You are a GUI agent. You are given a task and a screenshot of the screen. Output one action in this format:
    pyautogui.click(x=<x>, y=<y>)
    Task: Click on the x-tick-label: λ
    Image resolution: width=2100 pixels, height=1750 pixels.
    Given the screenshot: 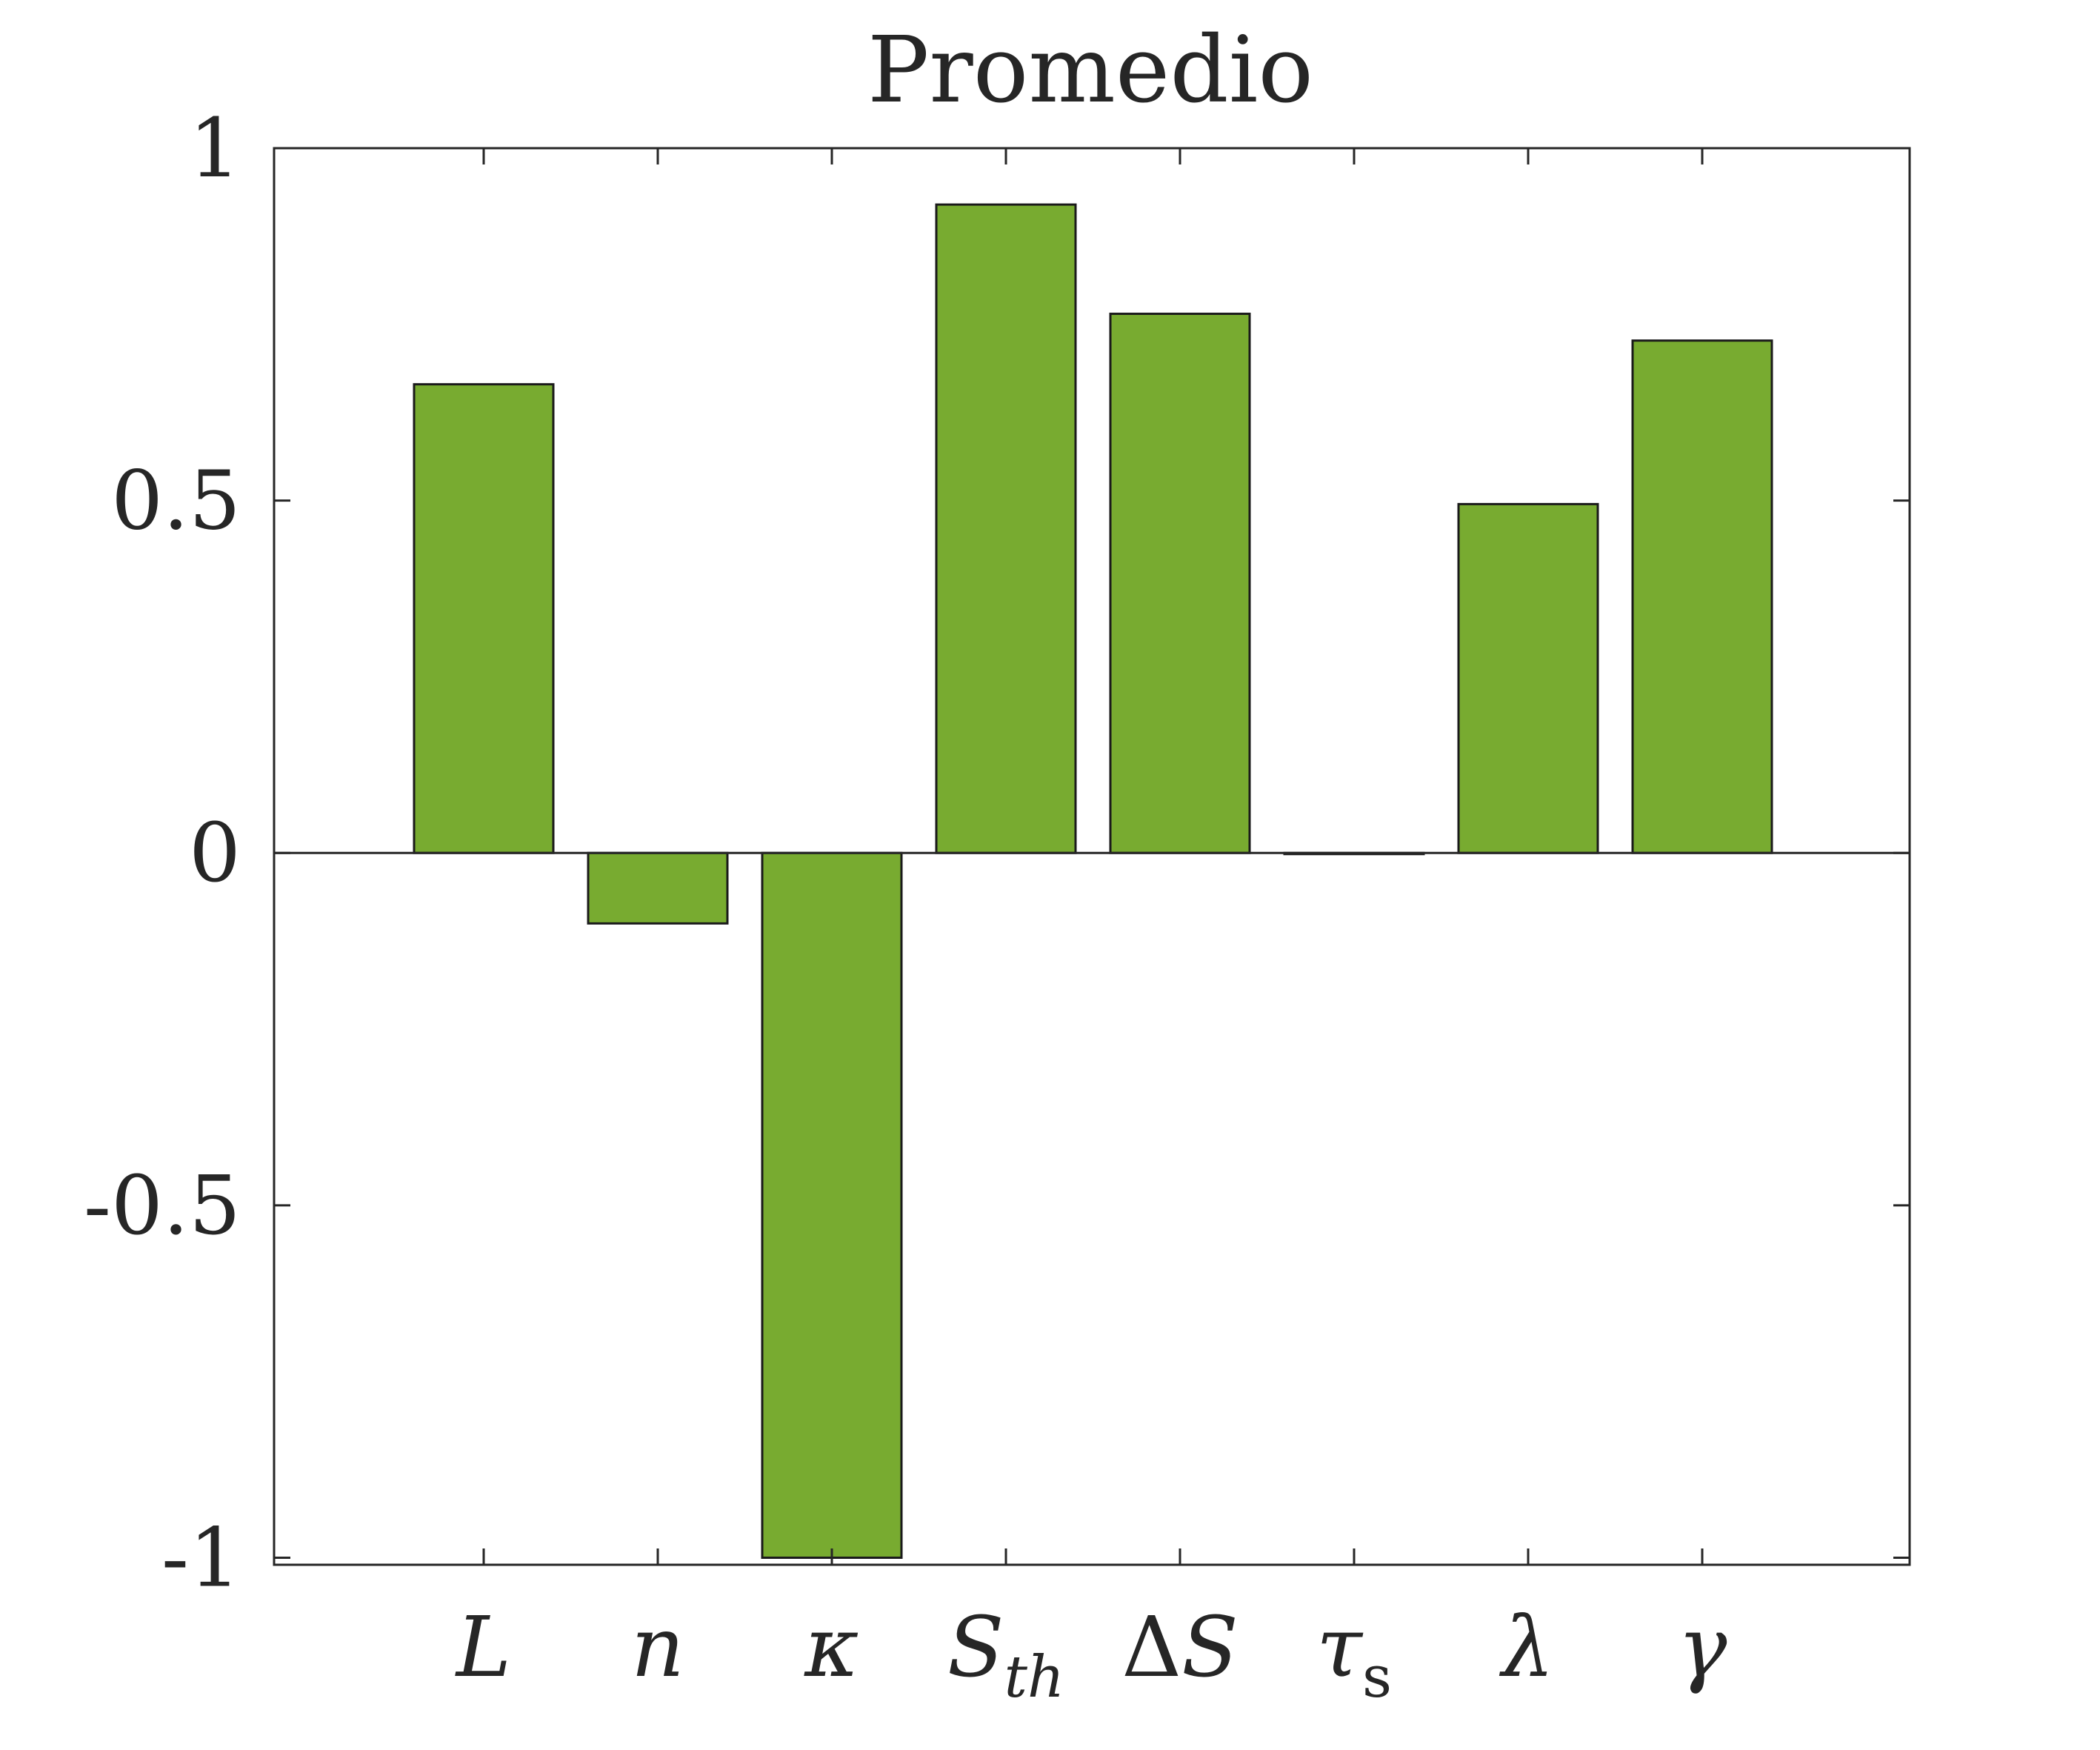 What is the action you would take?
    pyautogui.click(x=1527, y=1648)
    